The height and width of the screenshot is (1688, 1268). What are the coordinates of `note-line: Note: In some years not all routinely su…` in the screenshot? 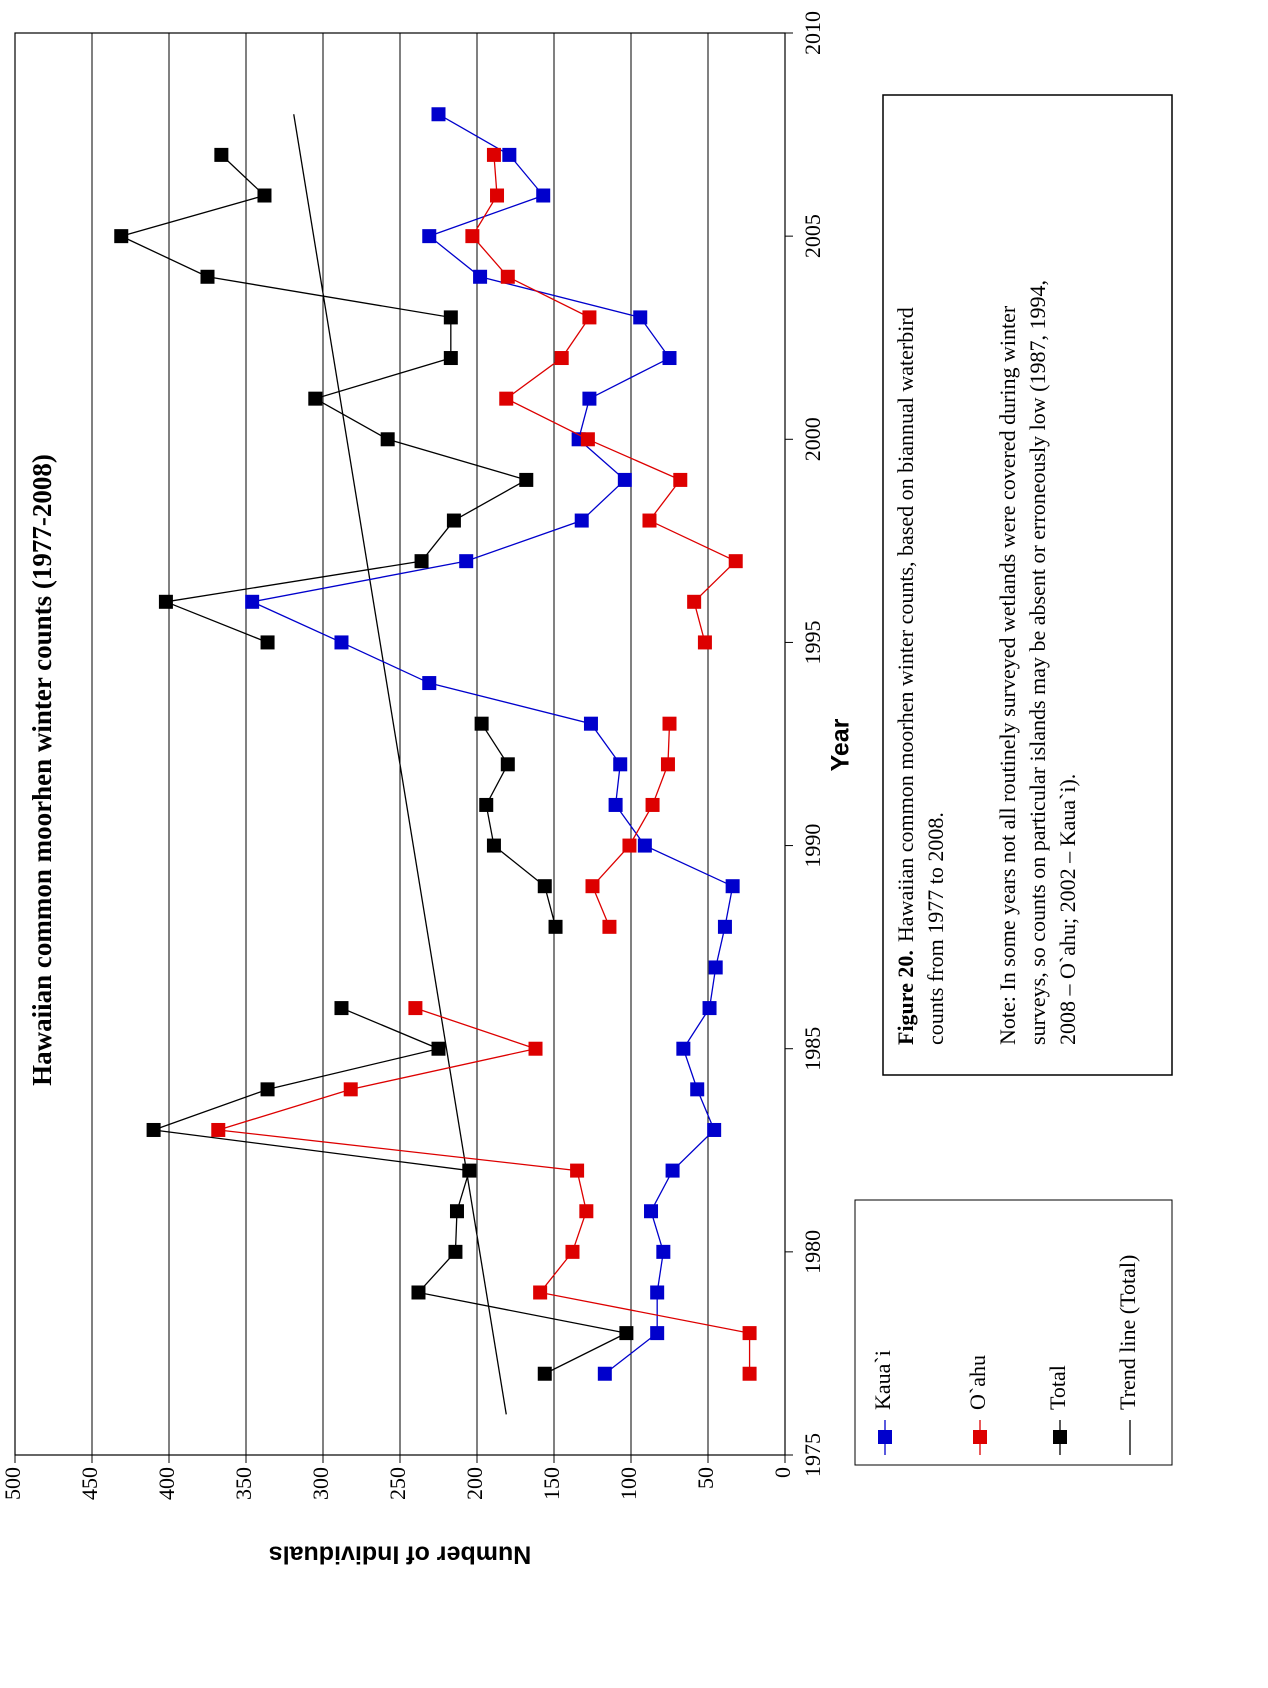 It's located at (1007, 675).